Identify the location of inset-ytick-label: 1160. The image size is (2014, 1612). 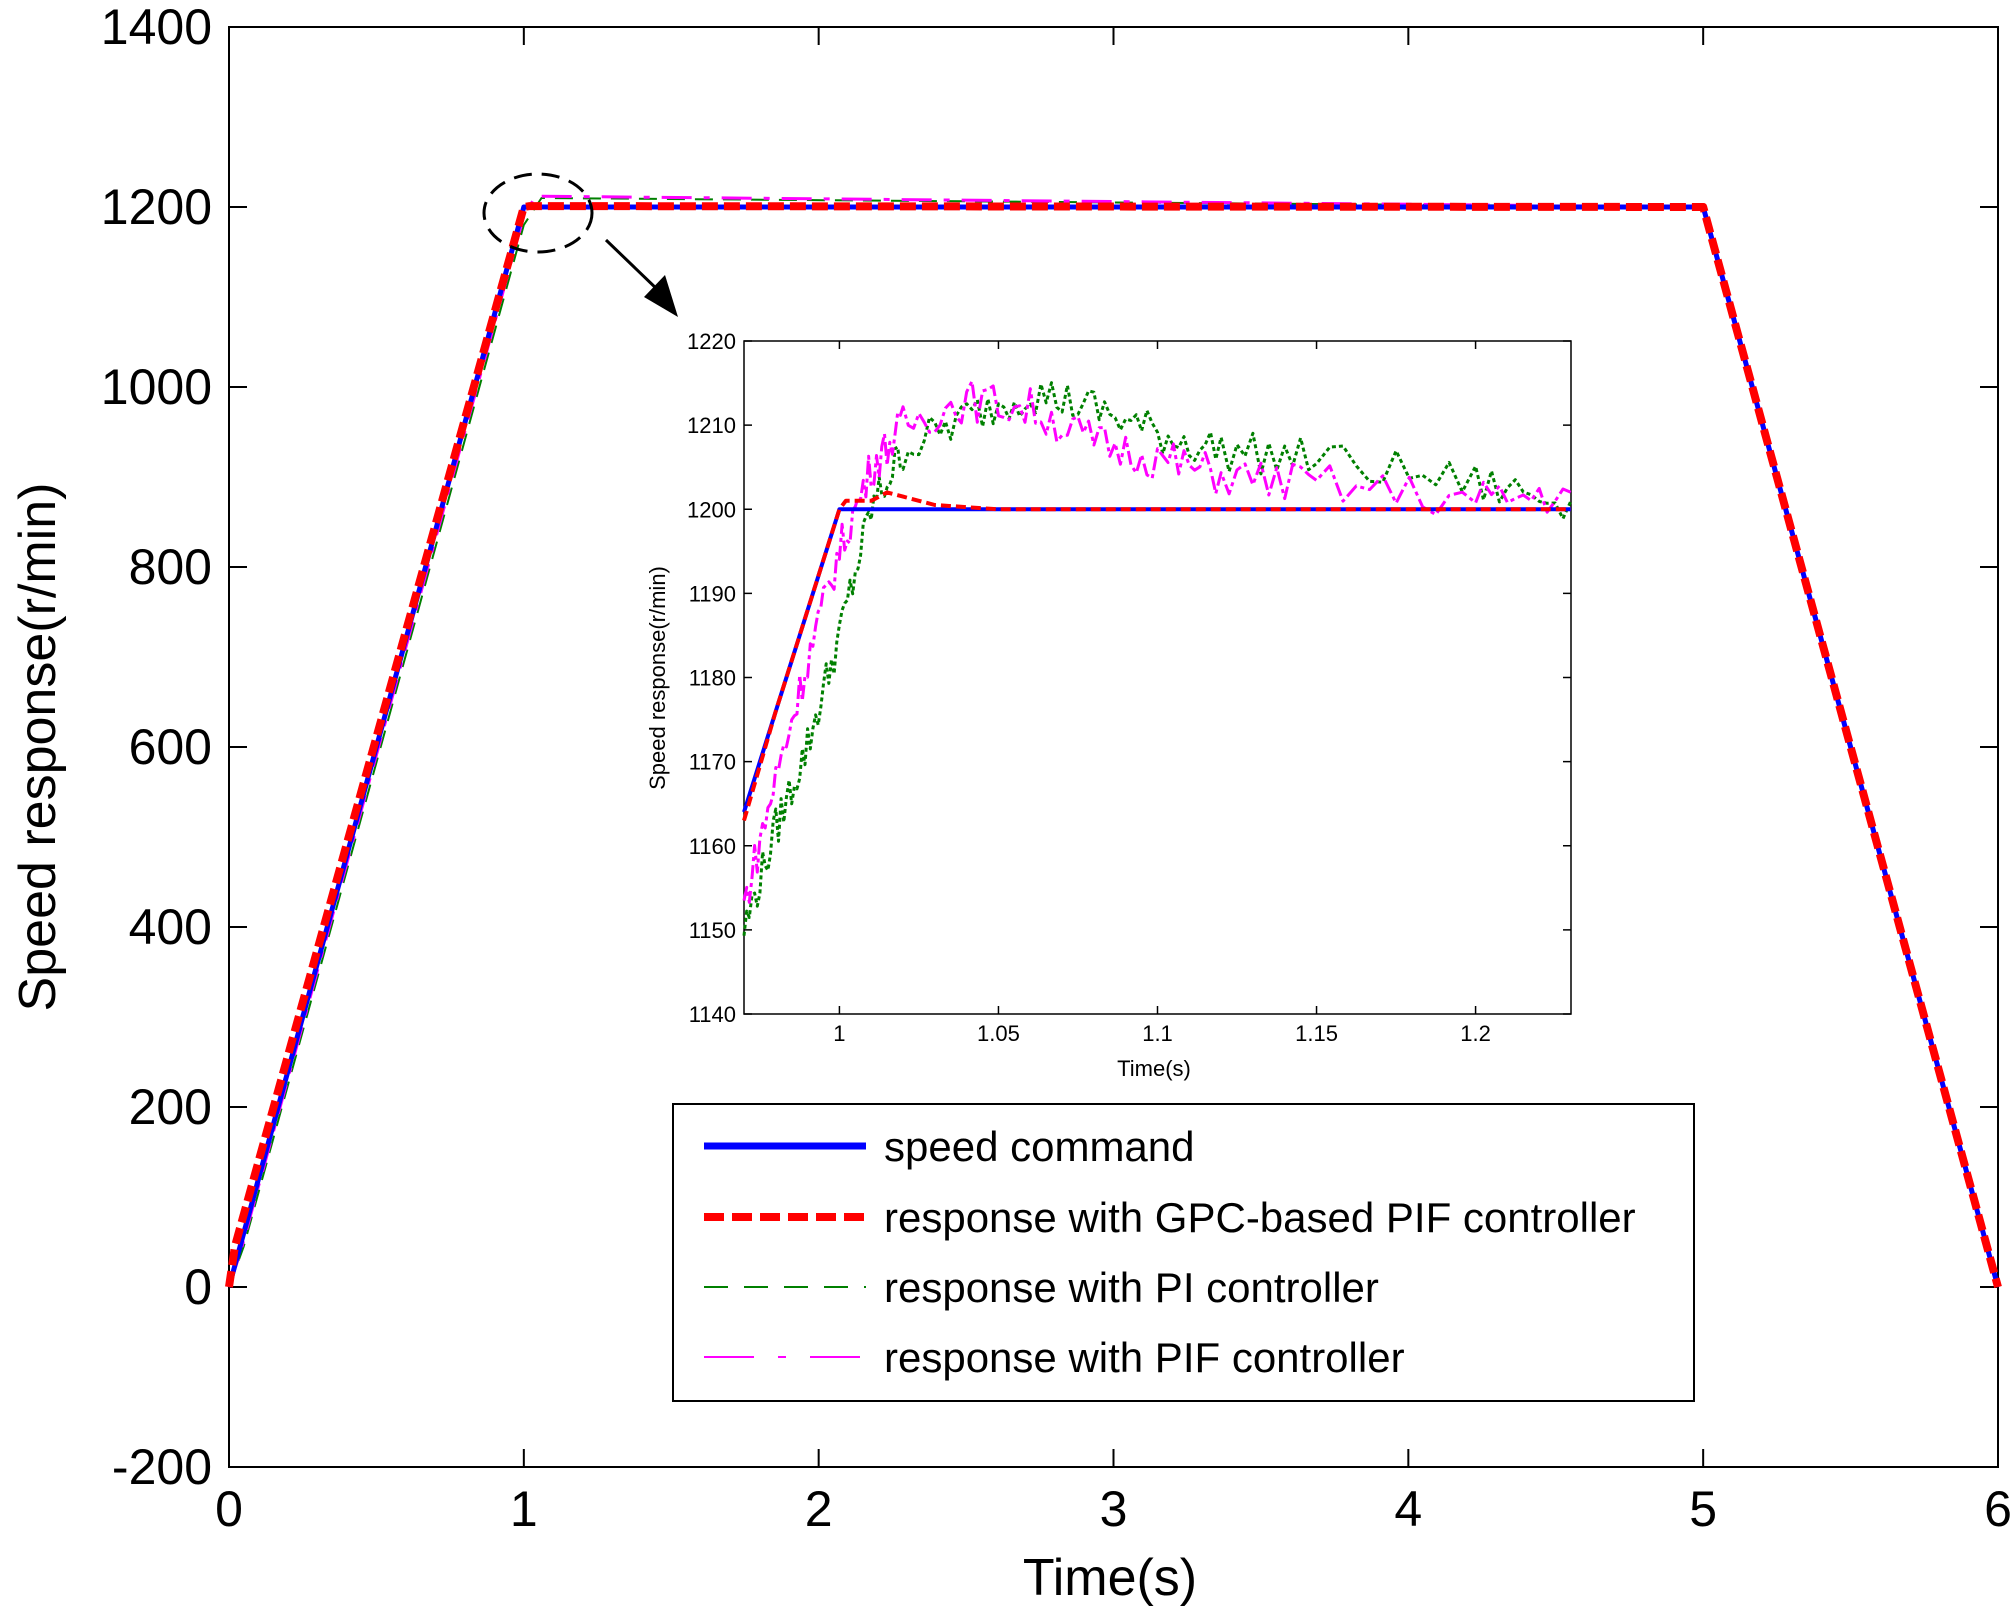
(712, 846).